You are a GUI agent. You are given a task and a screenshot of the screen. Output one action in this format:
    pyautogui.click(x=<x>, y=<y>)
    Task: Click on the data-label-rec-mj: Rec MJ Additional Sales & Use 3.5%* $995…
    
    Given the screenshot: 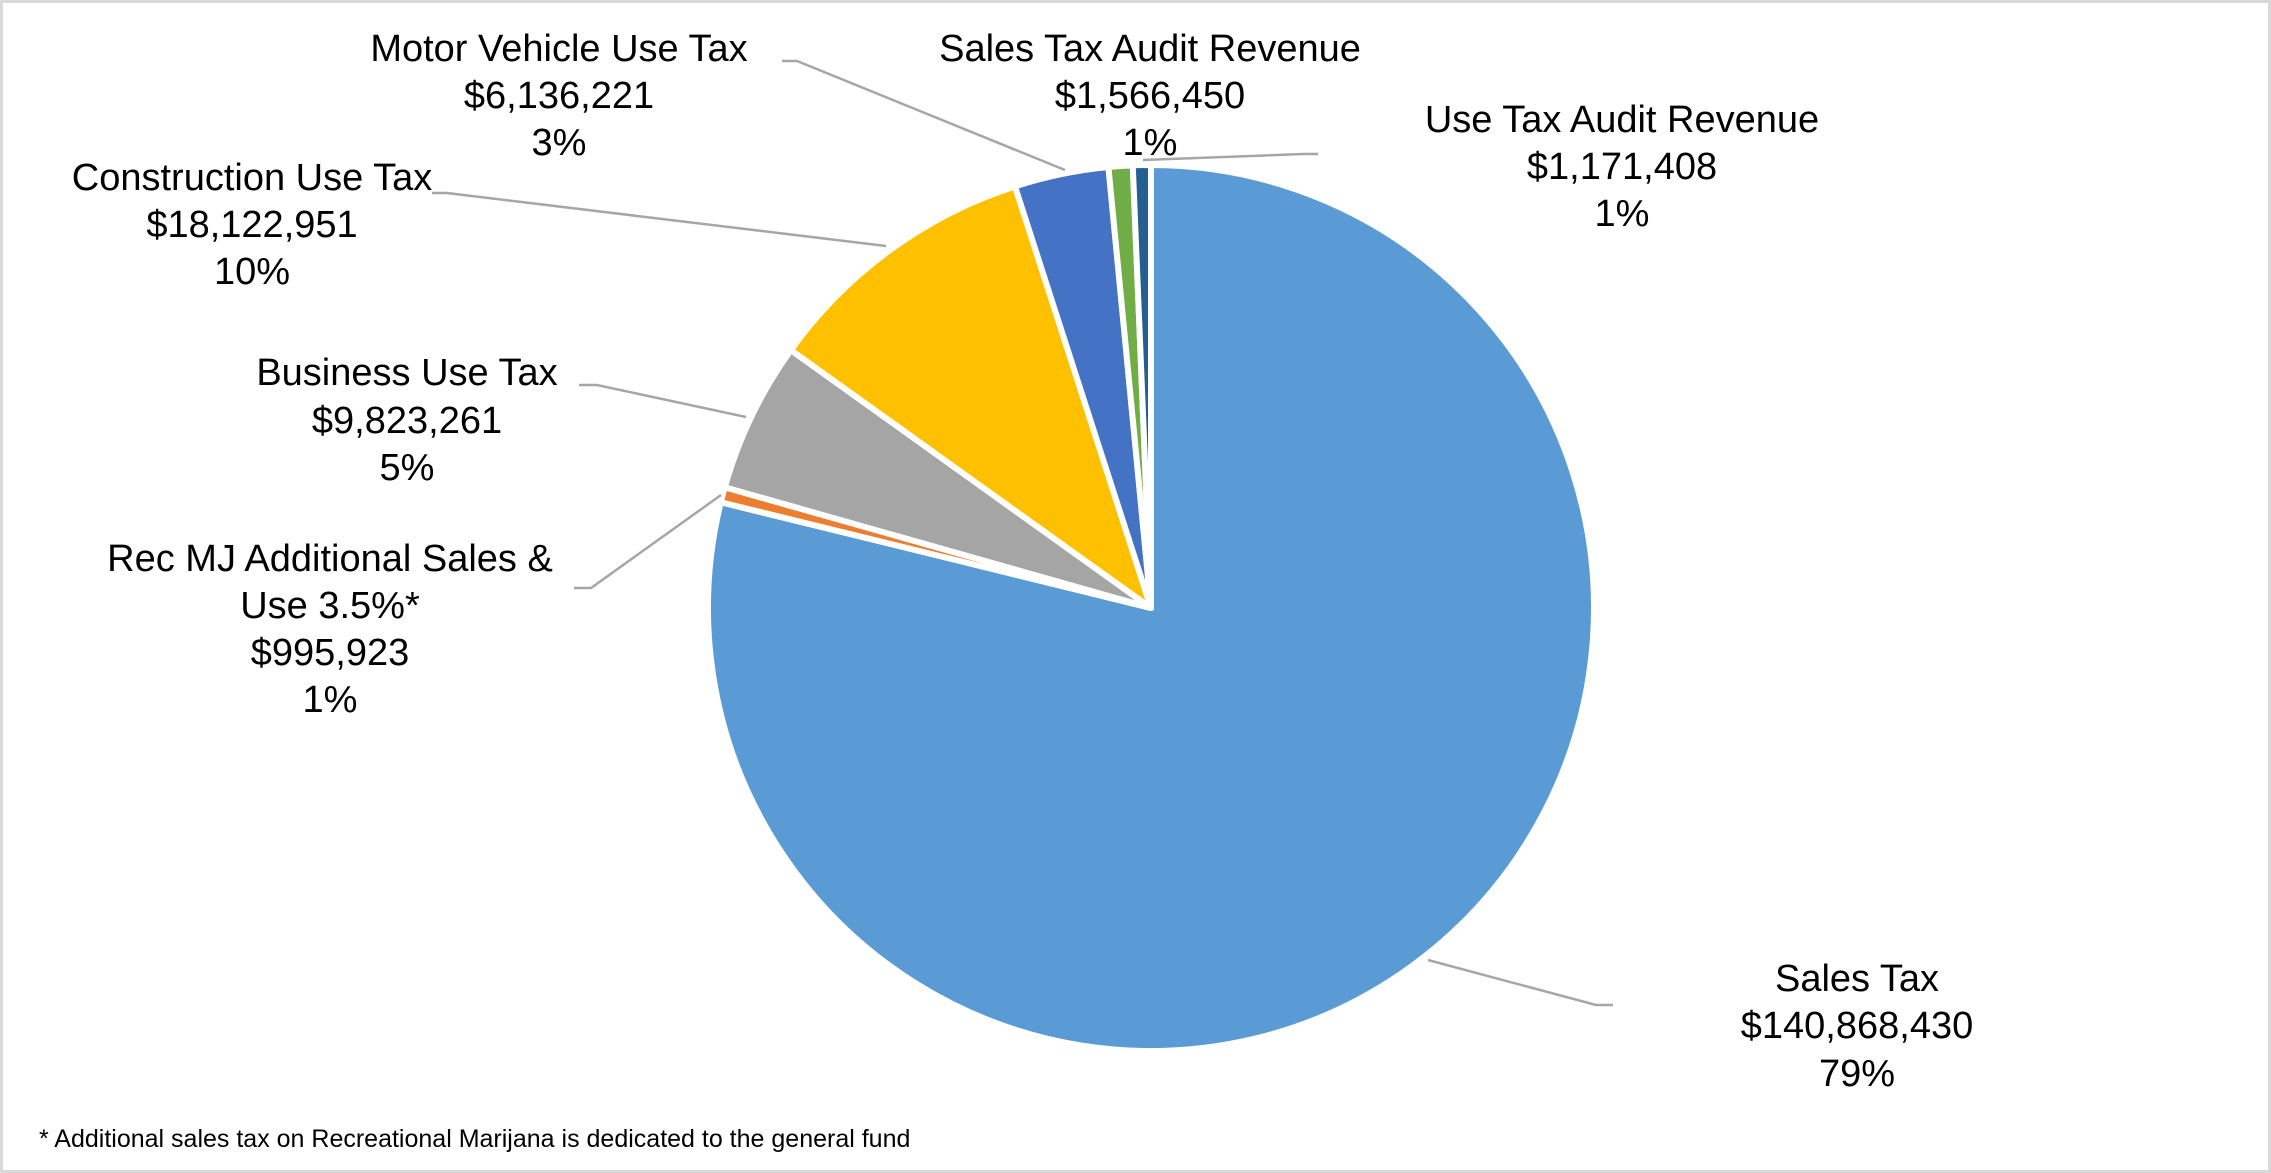 What is the action you would take?
    pyautogui.click(x=330, y=629)
    